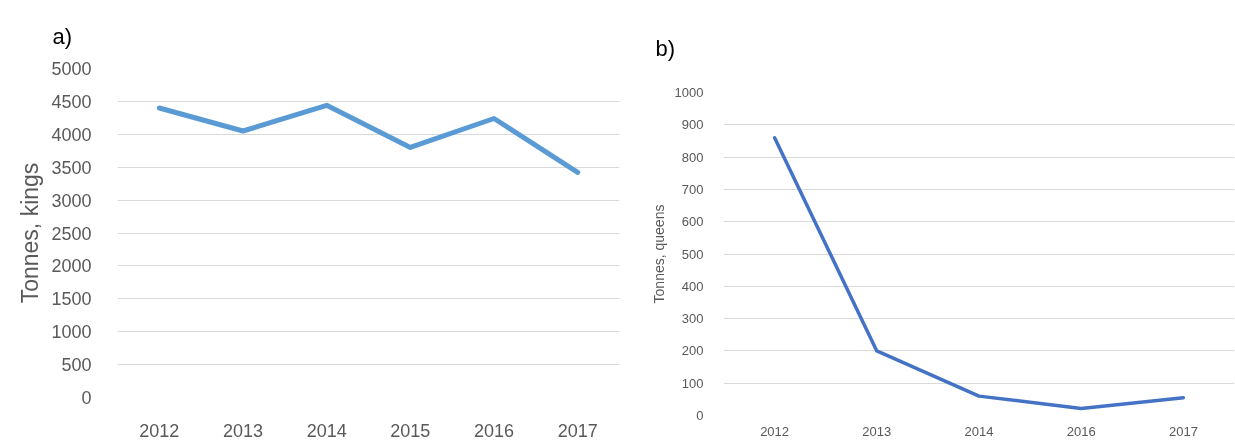 Image resolution: width=1235 pixels, height=441 pixels. Describe the element at coordinates (692, 157) in the screenshot. I see `y-tick-label: 800` at that location.